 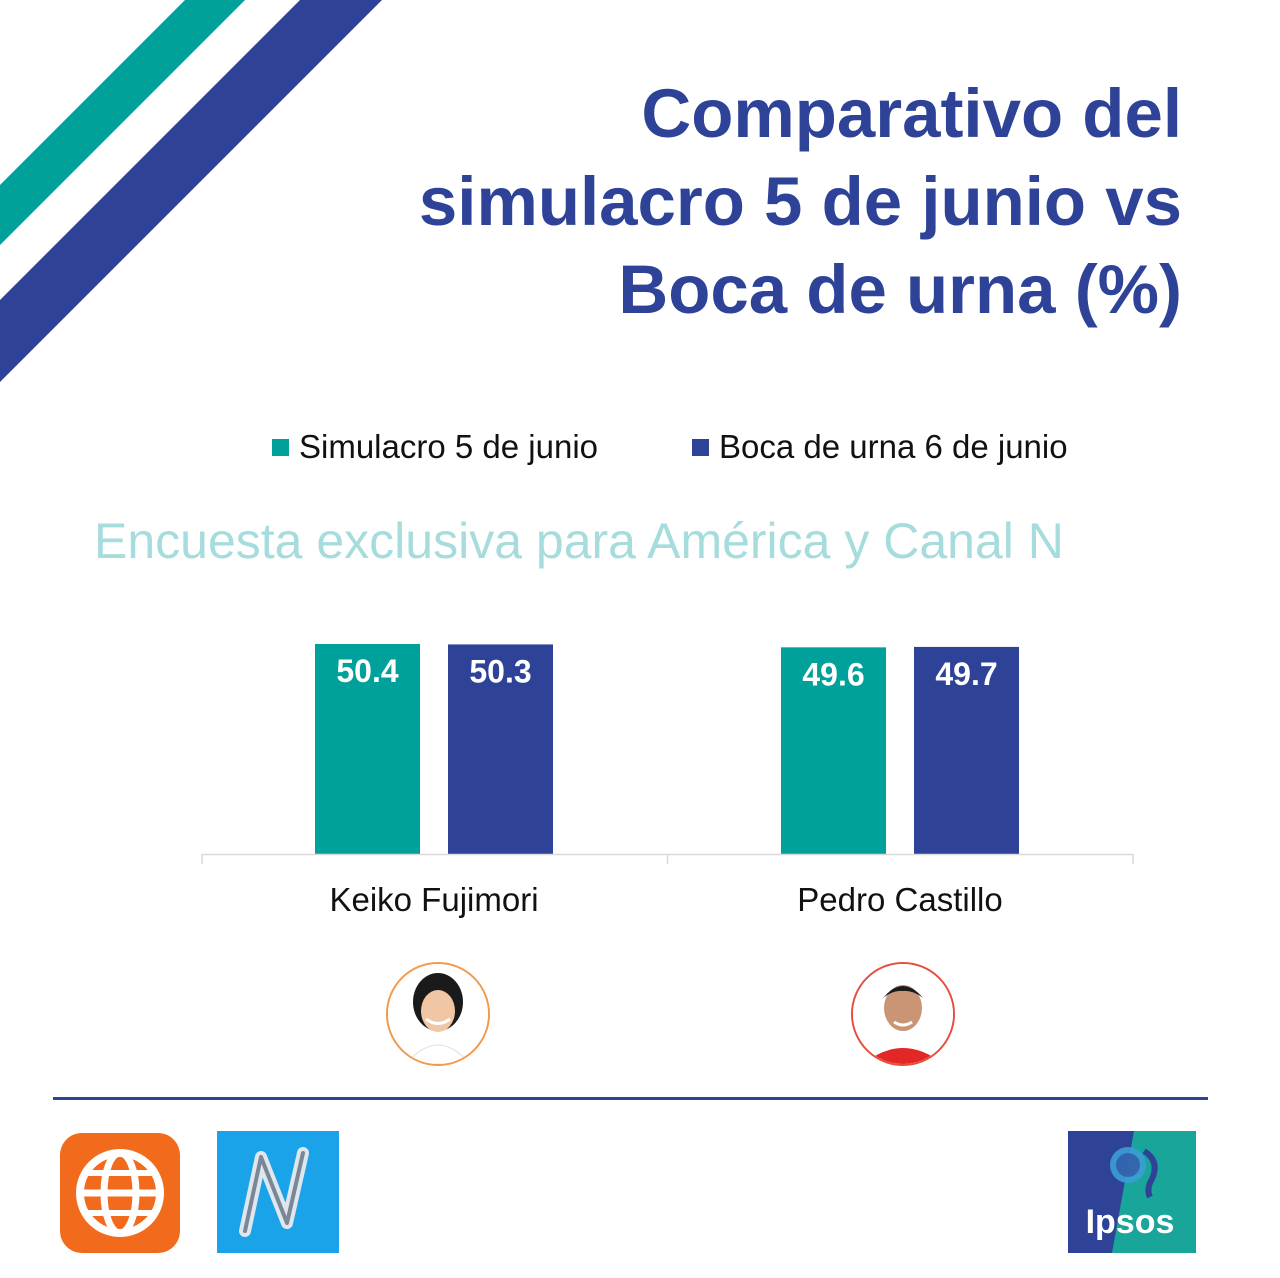 I want to click on teal-stripe, so click(x=122, y=122).